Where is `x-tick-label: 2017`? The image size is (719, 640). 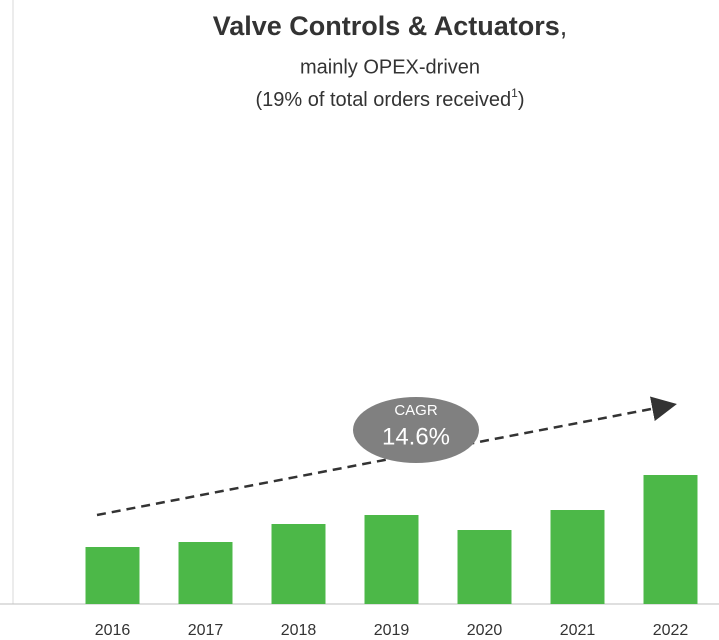 x-tick-label: 2017 is located at coordinates (206, 630).